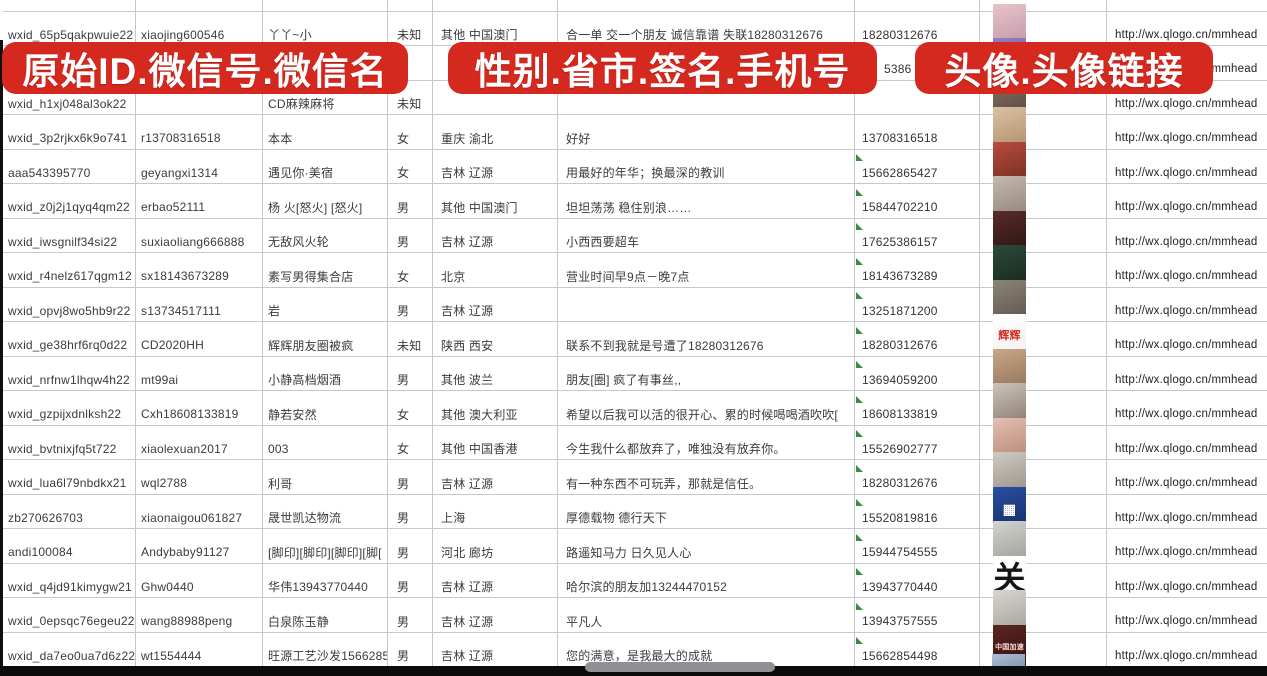 Image resolution: width=1267 pixels, height=676 pixels. I want to click on cell-wechat-id: wql2788, so click(199, 483).